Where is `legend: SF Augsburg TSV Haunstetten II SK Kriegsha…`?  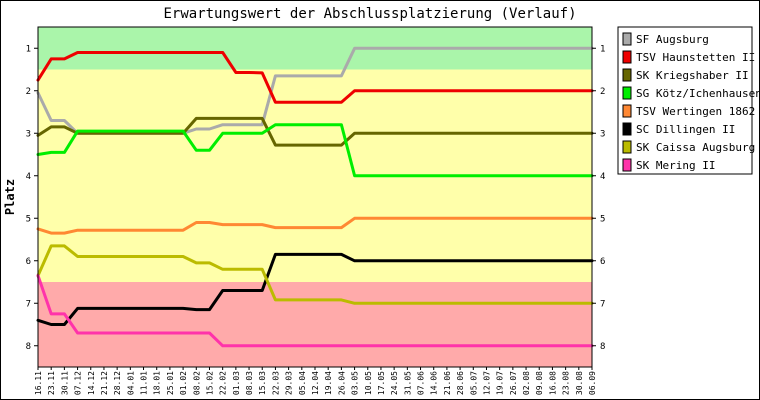
legend: SF Augsburg TSV Haunstetten II SK Kriegsha… is located at coordinates (688, 100).